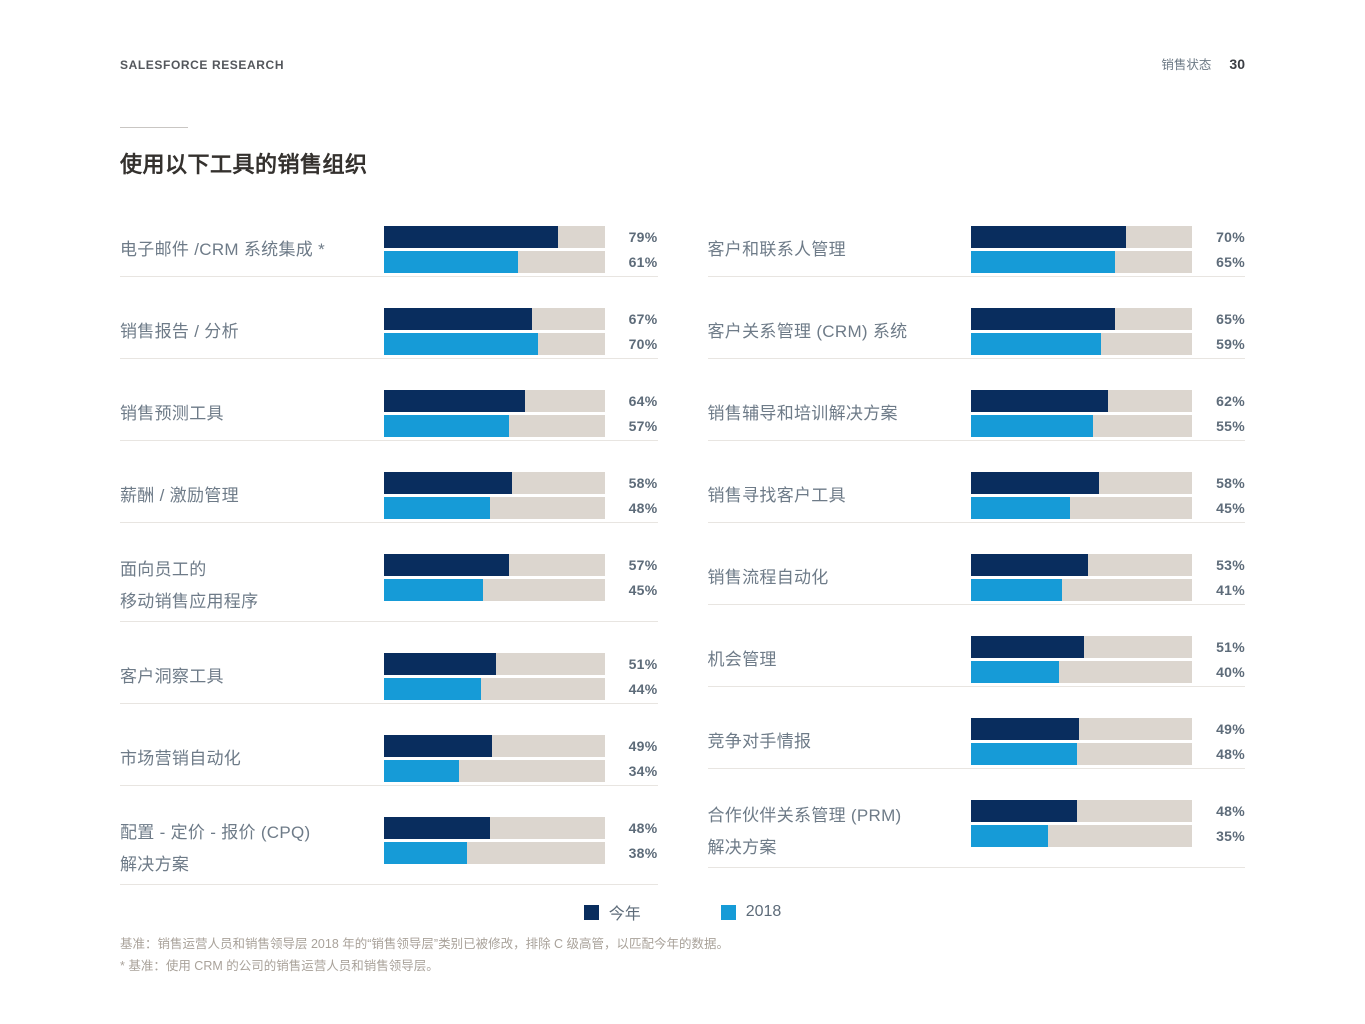 The image size is (1365, 1024). What do you see at coordinates (776, 495) in the screenshot?
I see `category-label: 销售寻找客户工具` at bounding box center [776, 495].